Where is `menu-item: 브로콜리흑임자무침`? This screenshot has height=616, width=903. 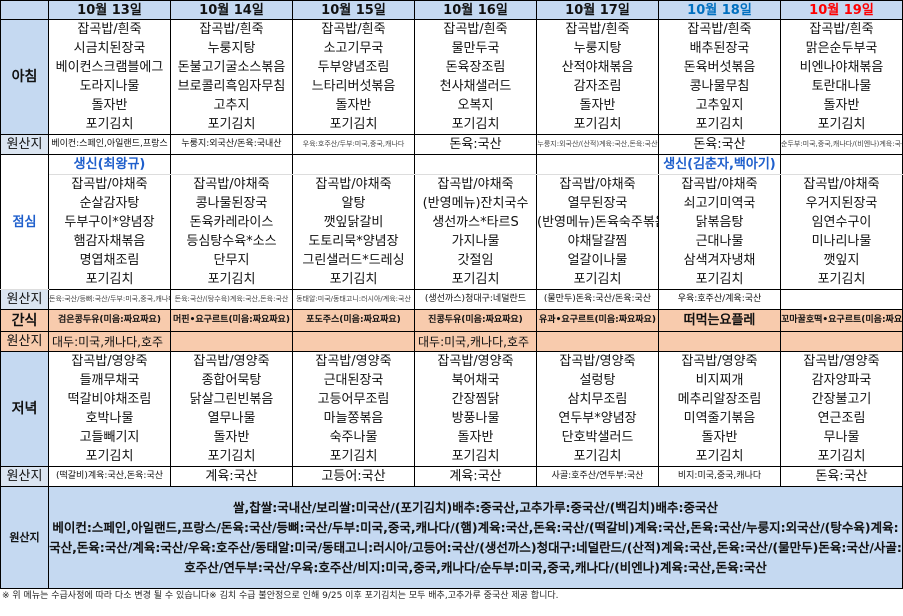
menu-item: 브로콜리흑임자무침 is located at coordinates (231, 86).